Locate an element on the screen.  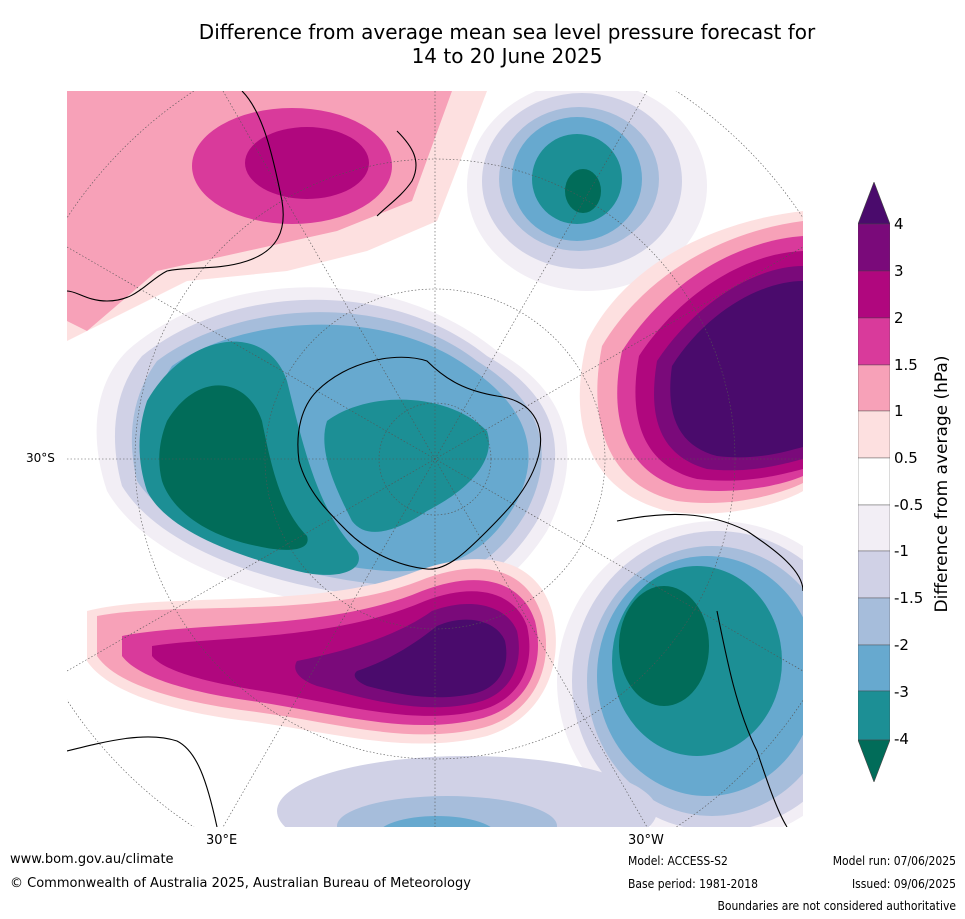
cbar-tick: 4 is located at coordinates (899, 224).